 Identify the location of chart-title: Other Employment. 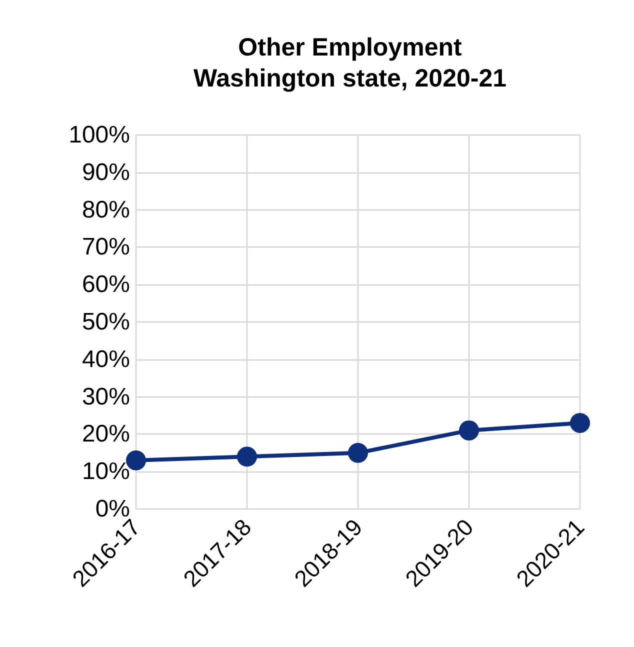
(350, 48).